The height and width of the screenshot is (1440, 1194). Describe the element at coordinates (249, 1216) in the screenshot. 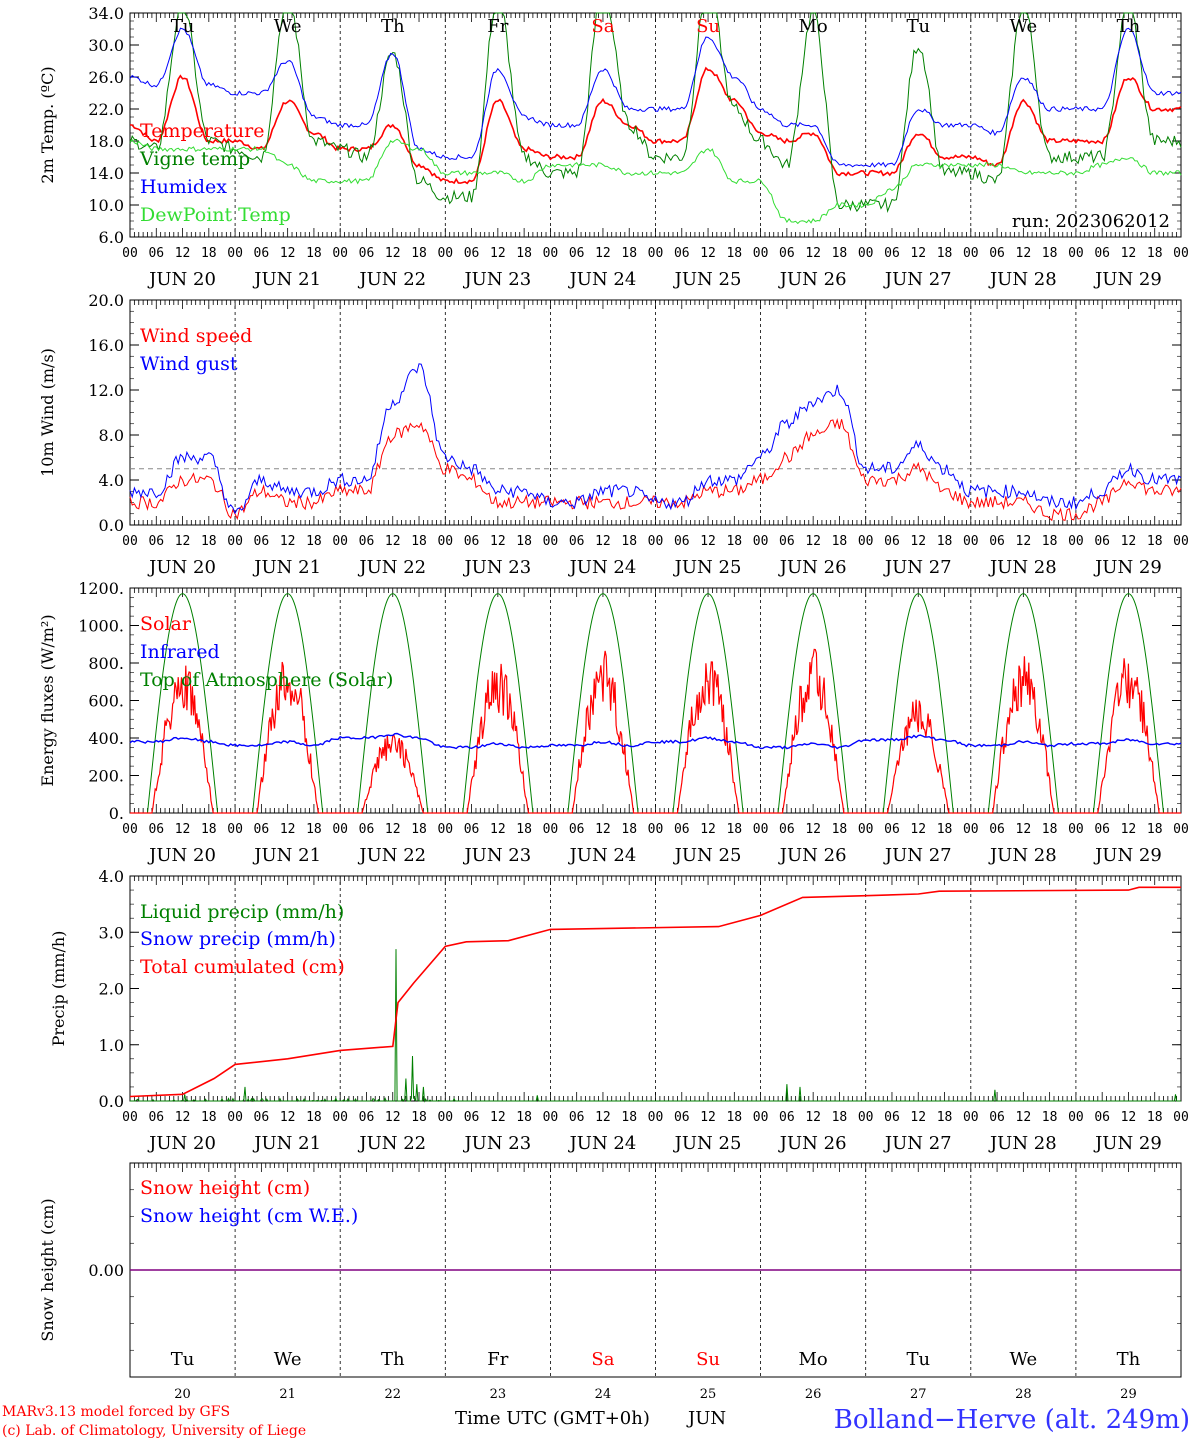

I see `legend-snow-height-cm-w-e-: Snow height (cm W.E.)` at that location.